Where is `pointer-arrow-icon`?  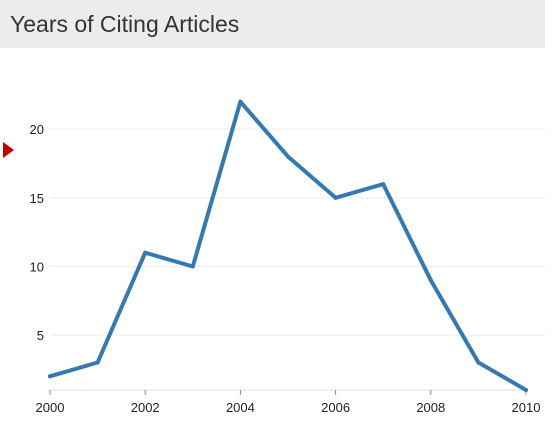 pointer-arrow-icon is located at coordinates (8, 150).